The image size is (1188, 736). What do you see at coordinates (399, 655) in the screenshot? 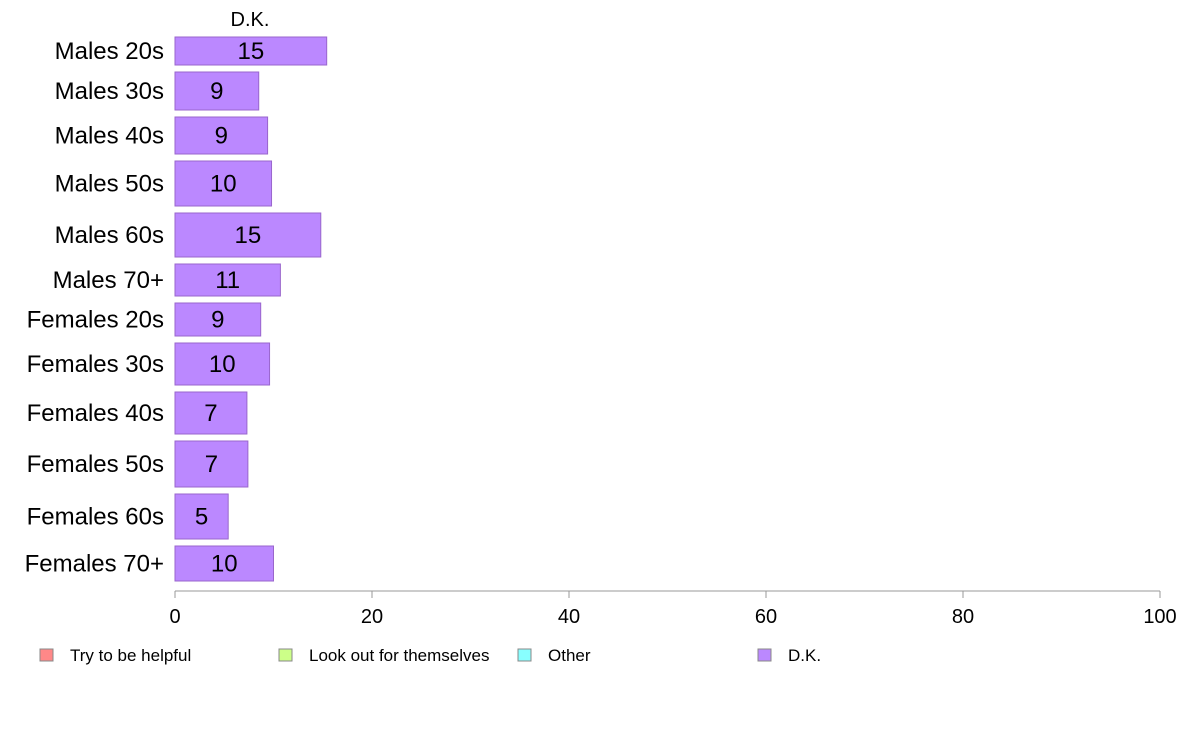
I see `legend-label: Look out for themselves` at bounding box center [399, 655].